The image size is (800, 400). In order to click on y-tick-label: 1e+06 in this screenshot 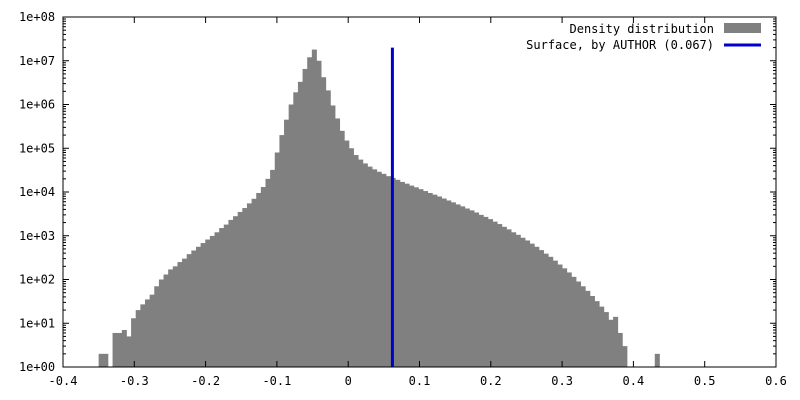, I will do `click(37, 105)`.